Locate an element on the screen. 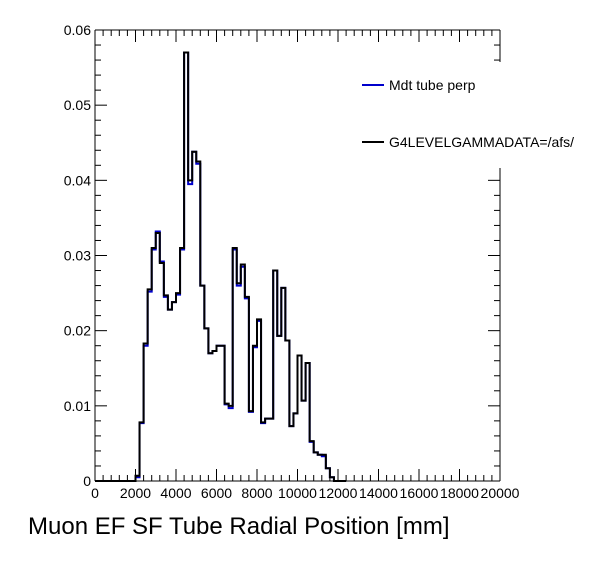  legend-box is located at coordinates (477, 115).